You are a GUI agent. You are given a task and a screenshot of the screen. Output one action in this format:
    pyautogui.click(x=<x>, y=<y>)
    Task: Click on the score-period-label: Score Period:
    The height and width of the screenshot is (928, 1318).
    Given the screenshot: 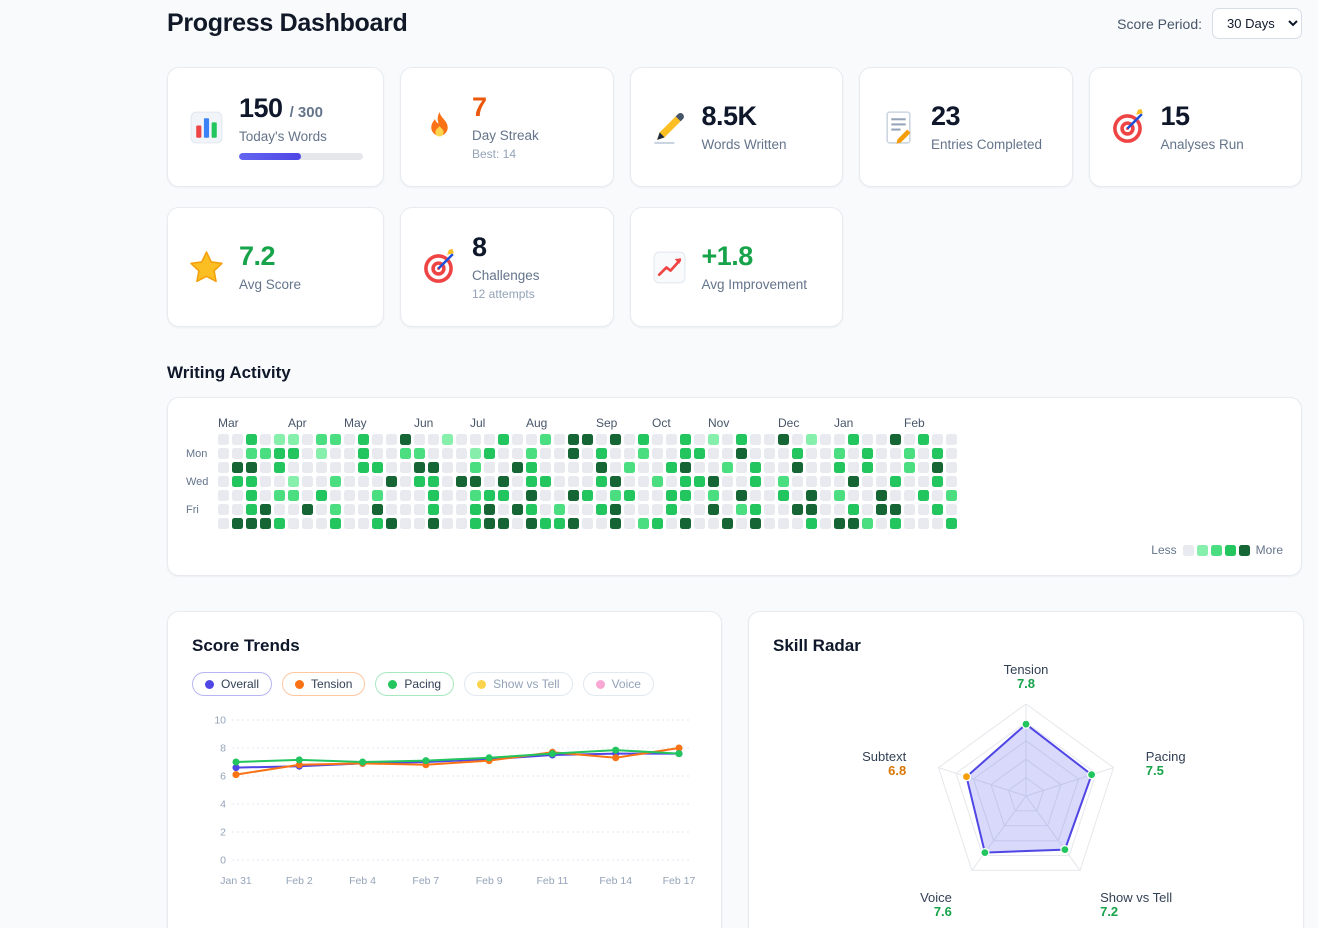 What is the action you would take?
    pyautogui.click(x=1159, y=23)
    